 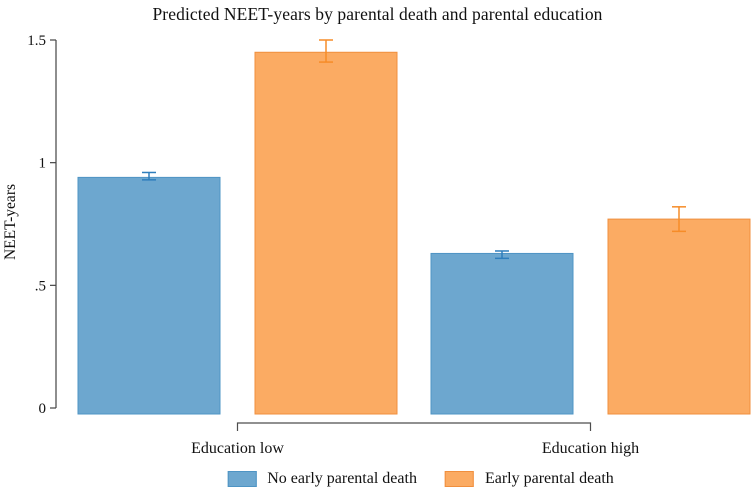 What do you see at coordinates (36, 41) in the screenshot?
I see `y-tick-label: 1.5` at bounding box center [36, 41].